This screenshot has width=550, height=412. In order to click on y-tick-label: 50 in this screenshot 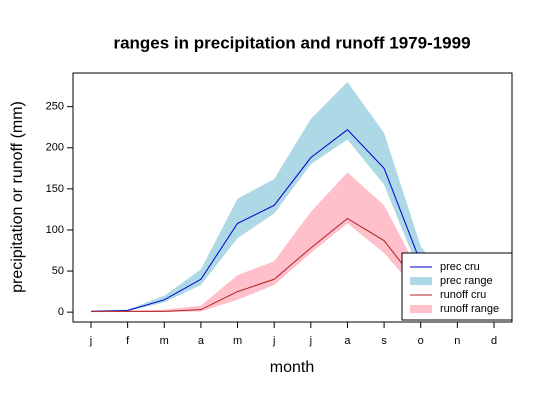, I will do `click(58, 271)`.